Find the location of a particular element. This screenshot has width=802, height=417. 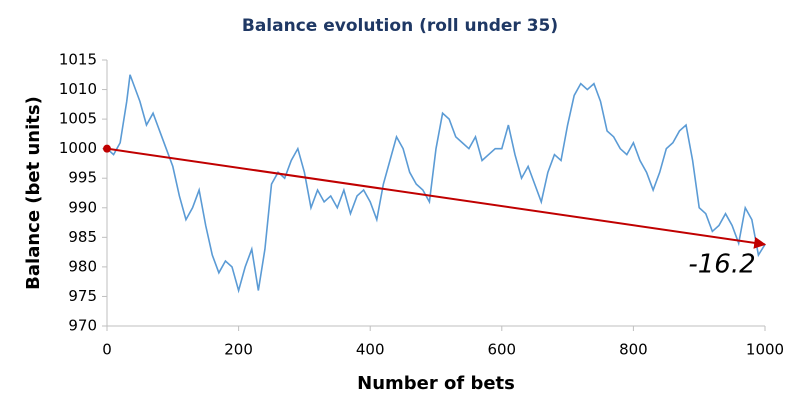

x-tick-label: 0 is located at coordinates (107, 350).